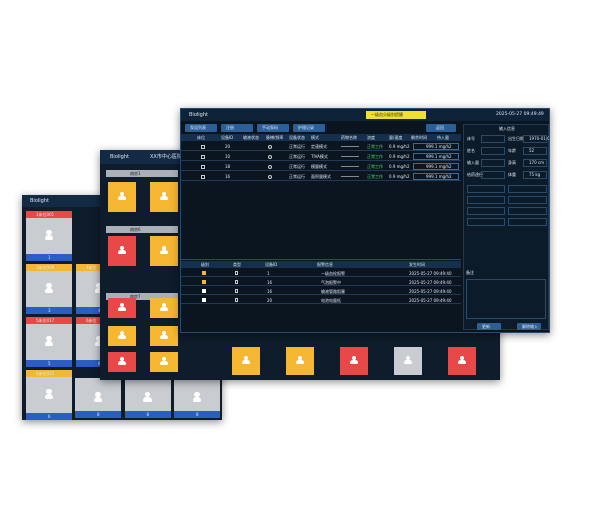 The width and height of the screenshot is (600, 532). Describe the element at coordinates (99, 363) in the screenshot. I see `card-number: 6` at that location.